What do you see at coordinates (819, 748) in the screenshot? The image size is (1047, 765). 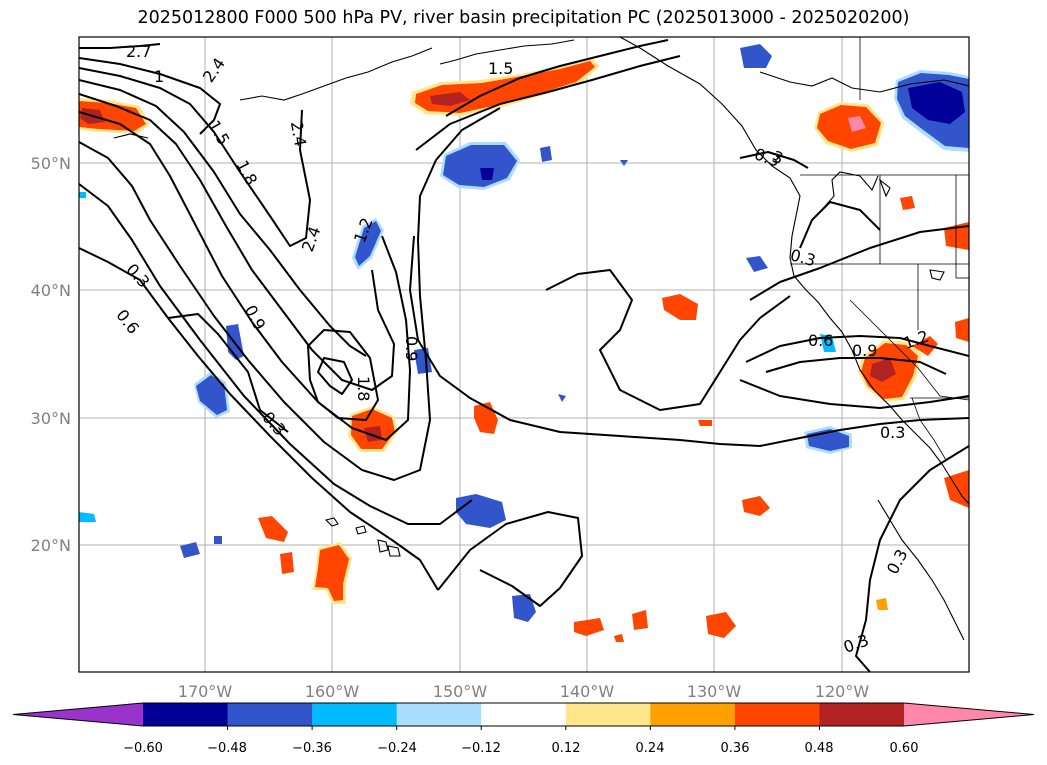 I see `colorbar-label: 0.48` at bounding box center [819, 748].